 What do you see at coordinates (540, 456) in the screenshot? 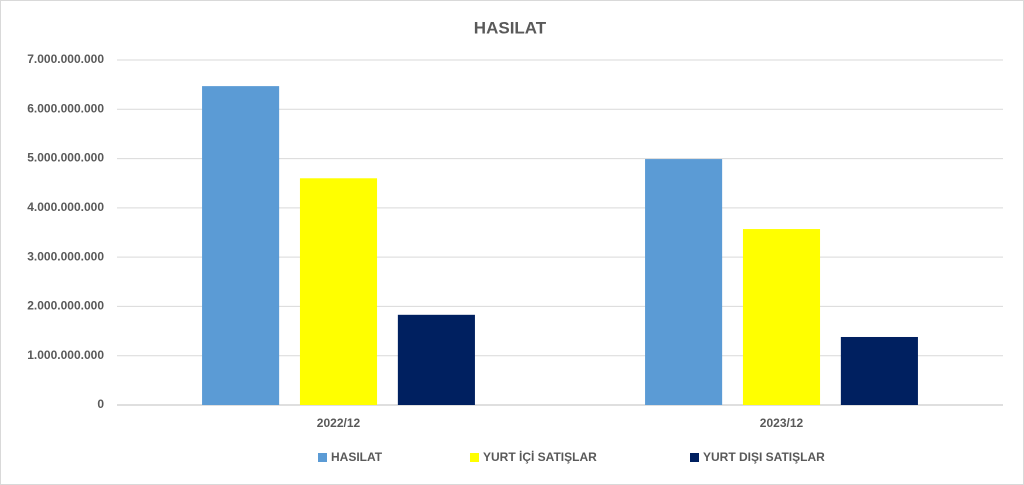
I see `legend-label: YURT İÇİ SATIŞLAR` at bounding box center [540, 456].